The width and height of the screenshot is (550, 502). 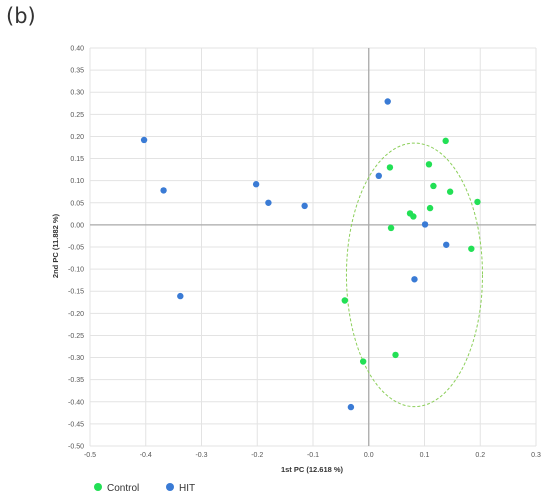 What do you see at coordinates (187, 488) in the screenshot?
I see `legend-label-hit: HIT` at bounding box center [187, 488].